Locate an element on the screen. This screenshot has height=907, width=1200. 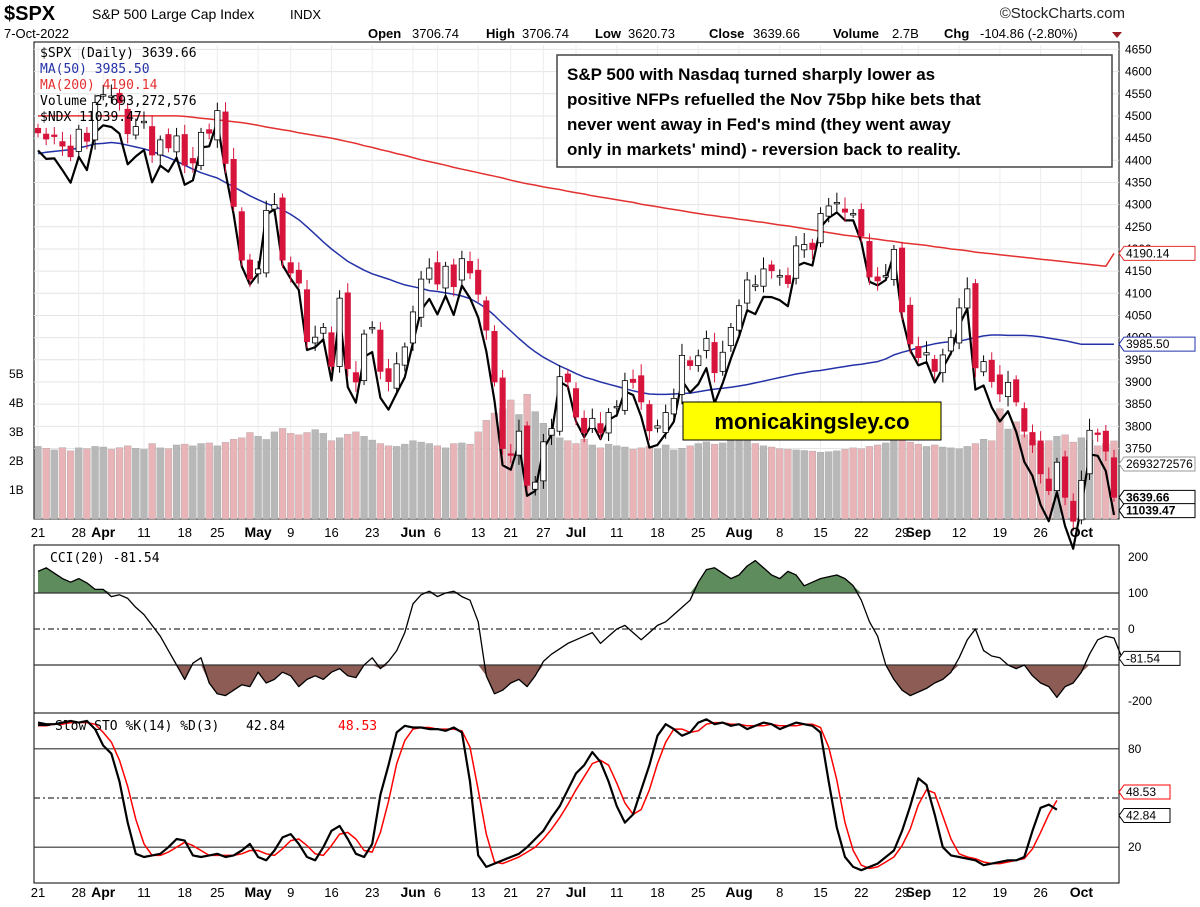
value-tag-text: 3639.66 is located at coordinates (1148, 497).